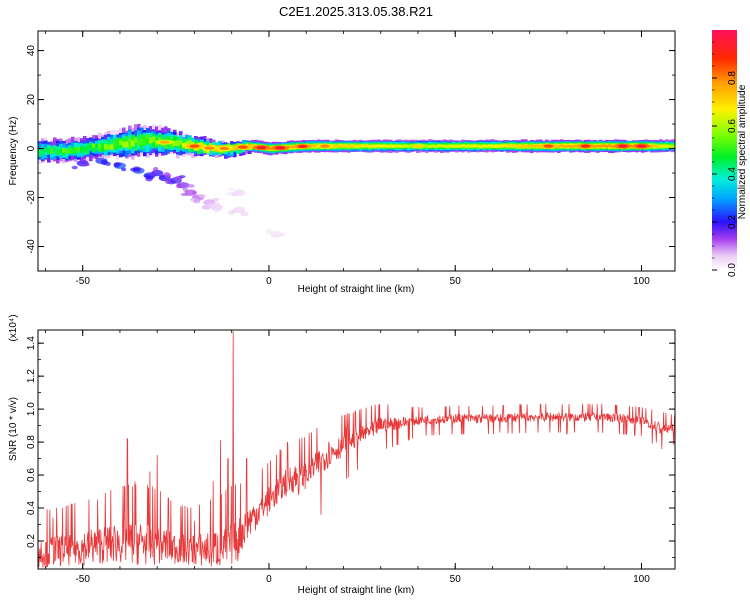 This screenshot has height=600, width=750. Describe the element at coordinates (31, 246) in the screenshot. I see `y-tick-label: -40` at that location.